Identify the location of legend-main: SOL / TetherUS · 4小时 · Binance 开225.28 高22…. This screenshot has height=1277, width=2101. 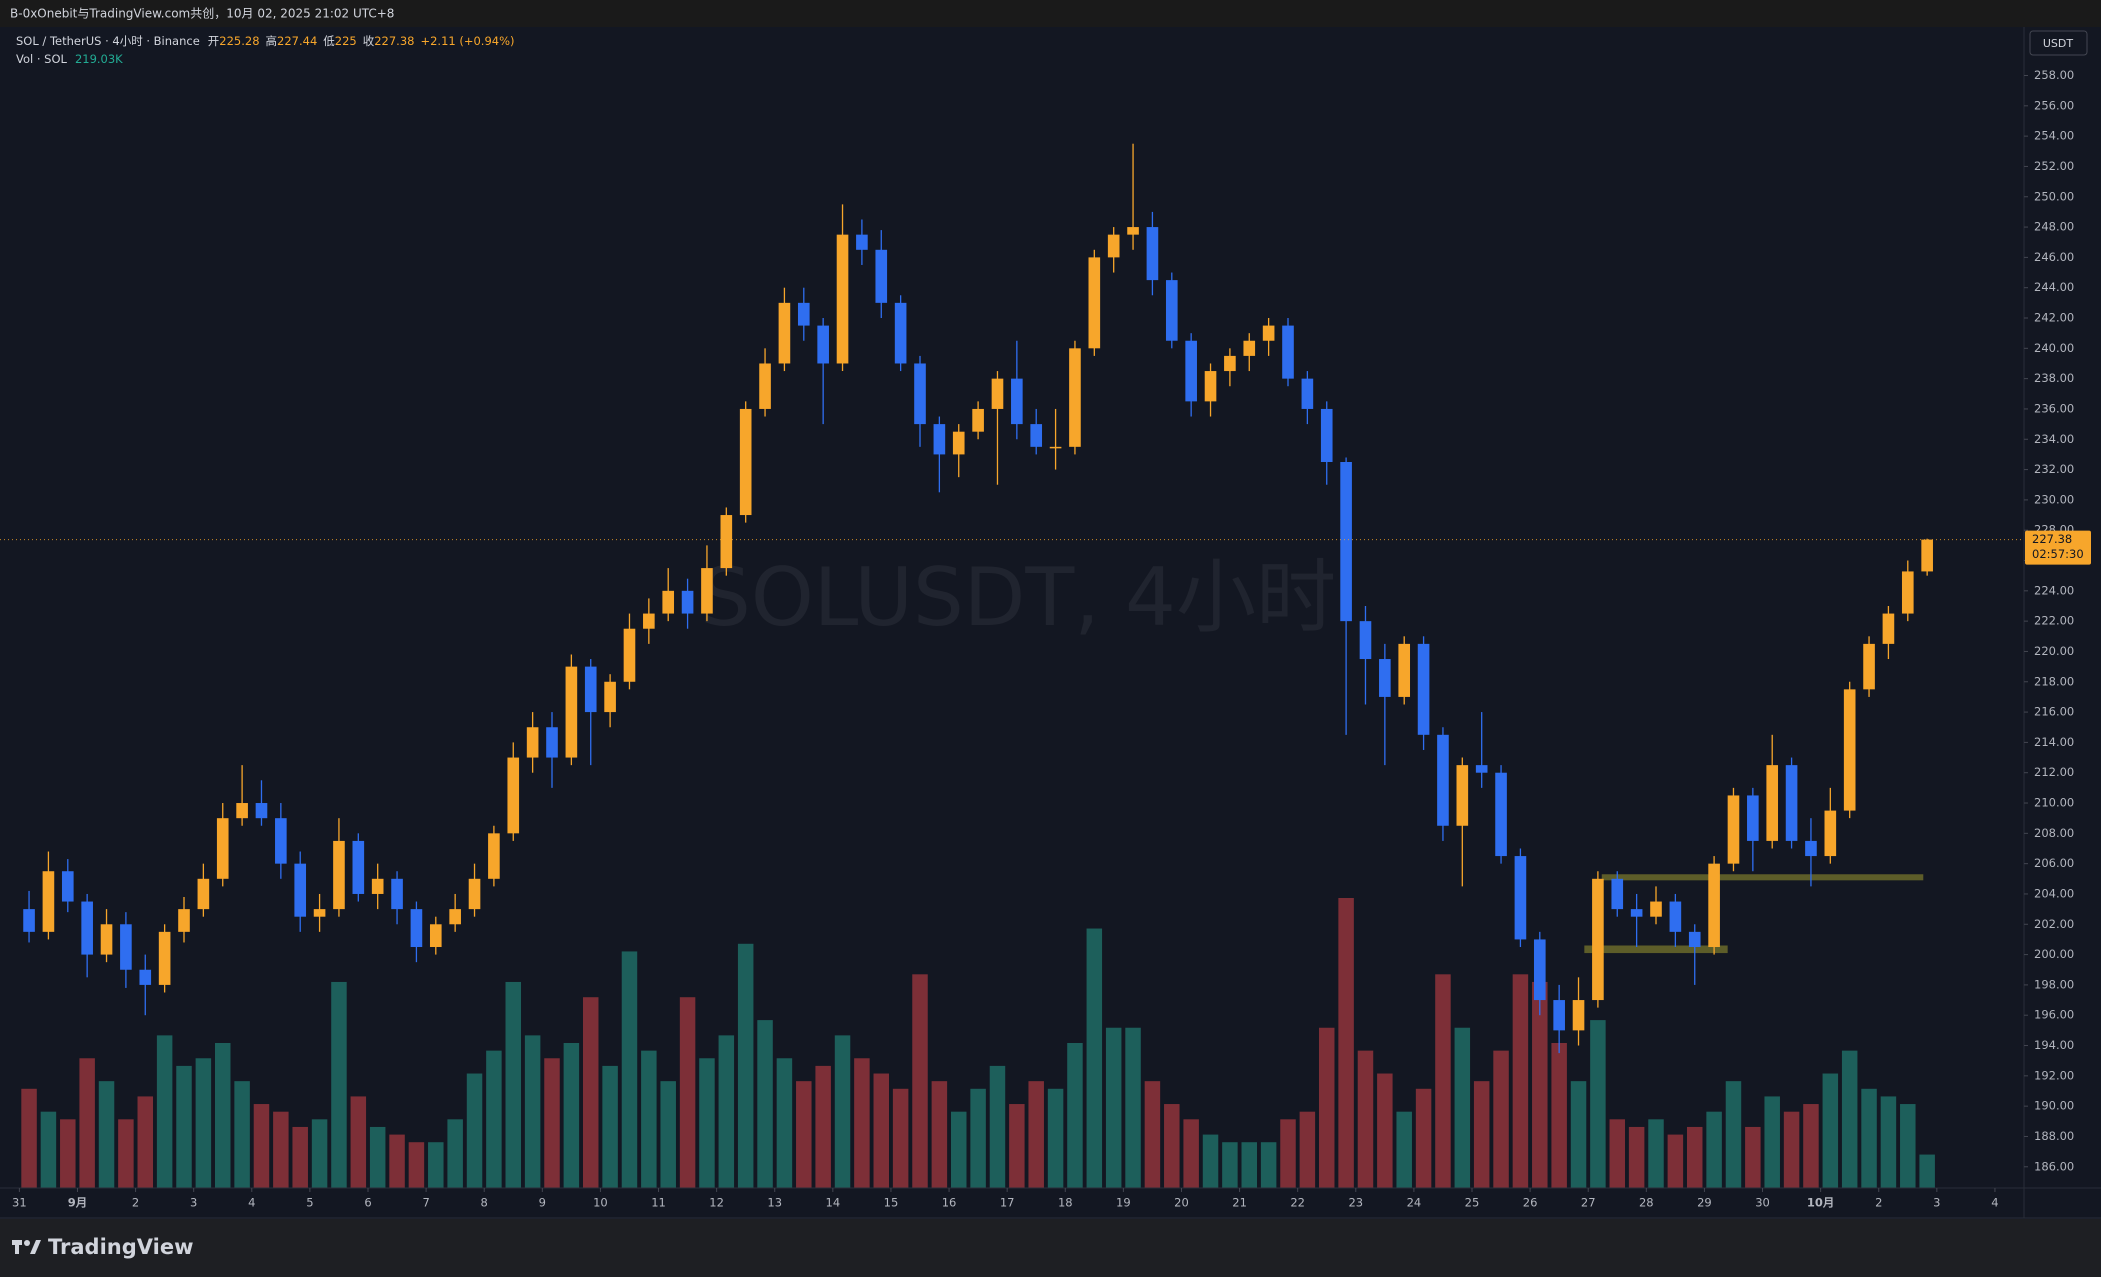
(265, 41).